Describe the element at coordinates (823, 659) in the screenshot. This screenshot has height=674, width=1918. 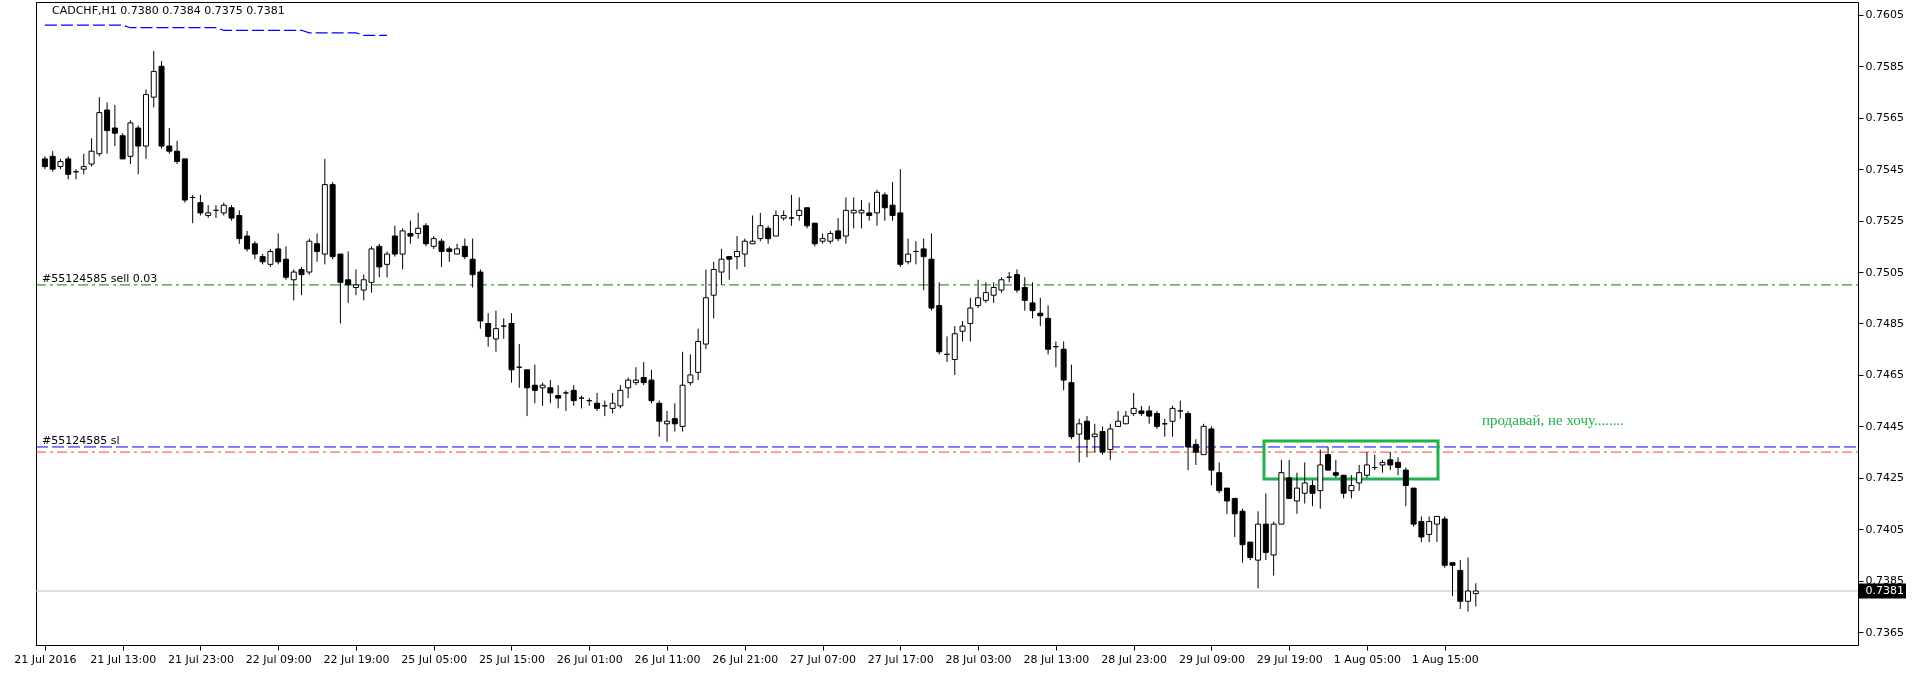
I see `x-tick-label: 27 Jul 07:00` at that location.